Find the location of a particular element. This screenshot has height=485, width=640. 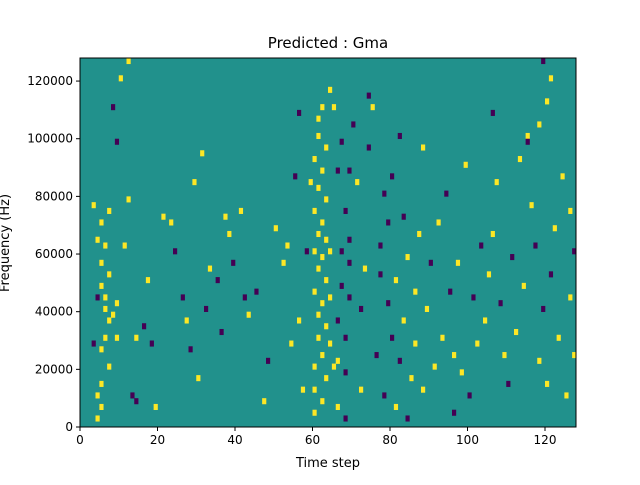

x-tick-label: 120 is located at coordinates (545, 440).